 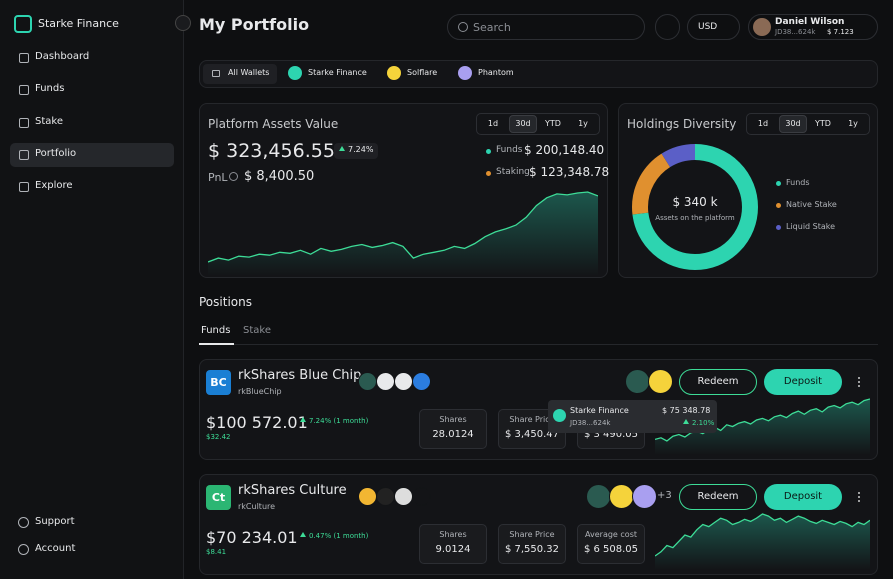 What do you see at coordinates (708, 27) in the screenshot?
I see `currency: USD` at bounding box center [708, 27].